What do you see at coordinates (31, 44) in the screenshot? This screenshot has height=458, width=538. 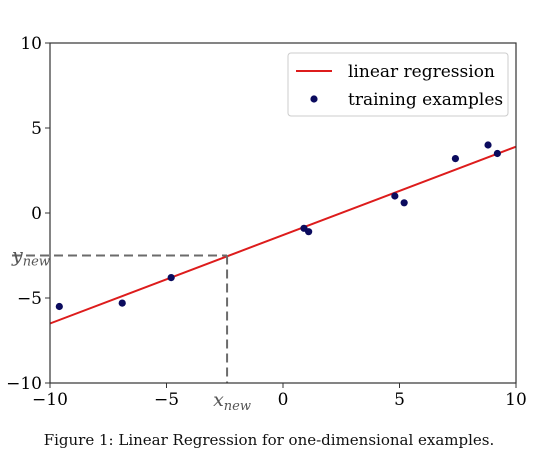 I see `y-tick-label: 10` at bounding box center [31, 44].